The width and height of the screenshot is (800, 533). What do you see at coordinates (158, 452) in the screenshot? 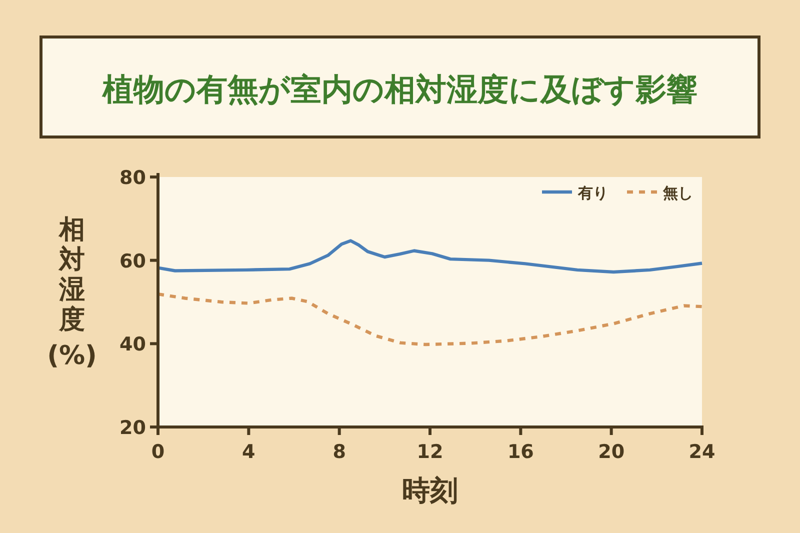
I see `x-tick-label: 0` at bounding box center [158, 452].